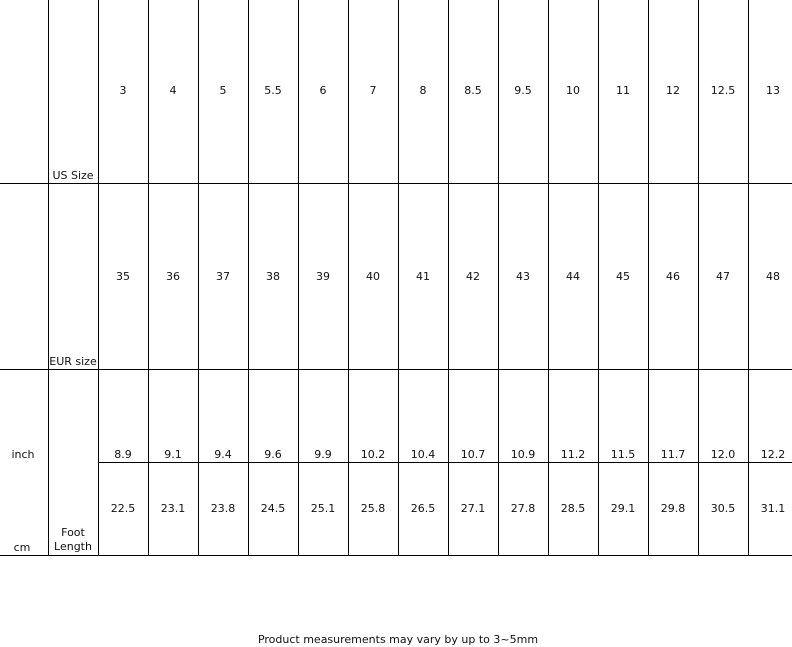 The height and width of the screenshot is (647, 792). I want to click on cell: 22.5, so click(123, 508).